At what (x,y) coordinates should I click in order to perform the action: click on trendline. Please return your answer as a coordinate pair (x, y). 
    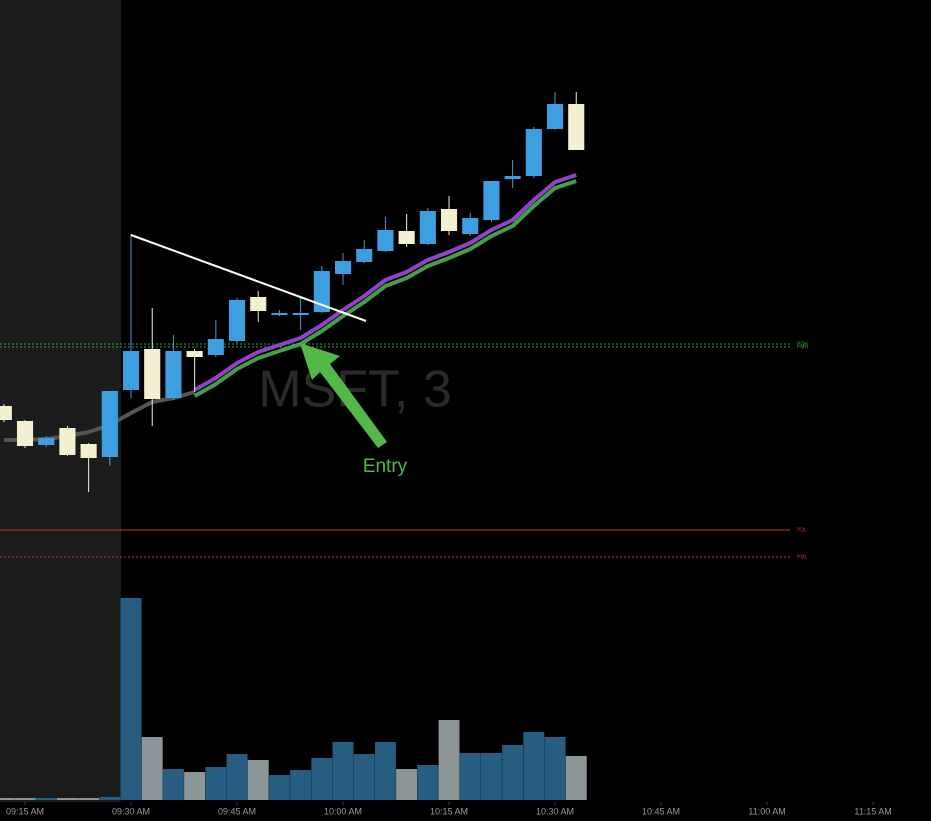
    Looking at the image, I should click on (248, 278).